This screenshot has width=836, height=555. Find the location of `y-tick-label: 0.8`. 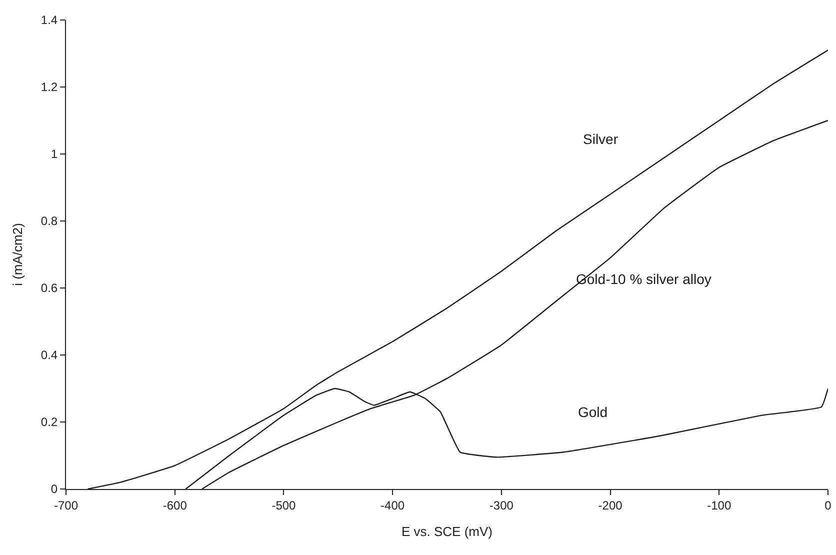

y-tick-label: 0.8 is located at coordinates (49, 221).